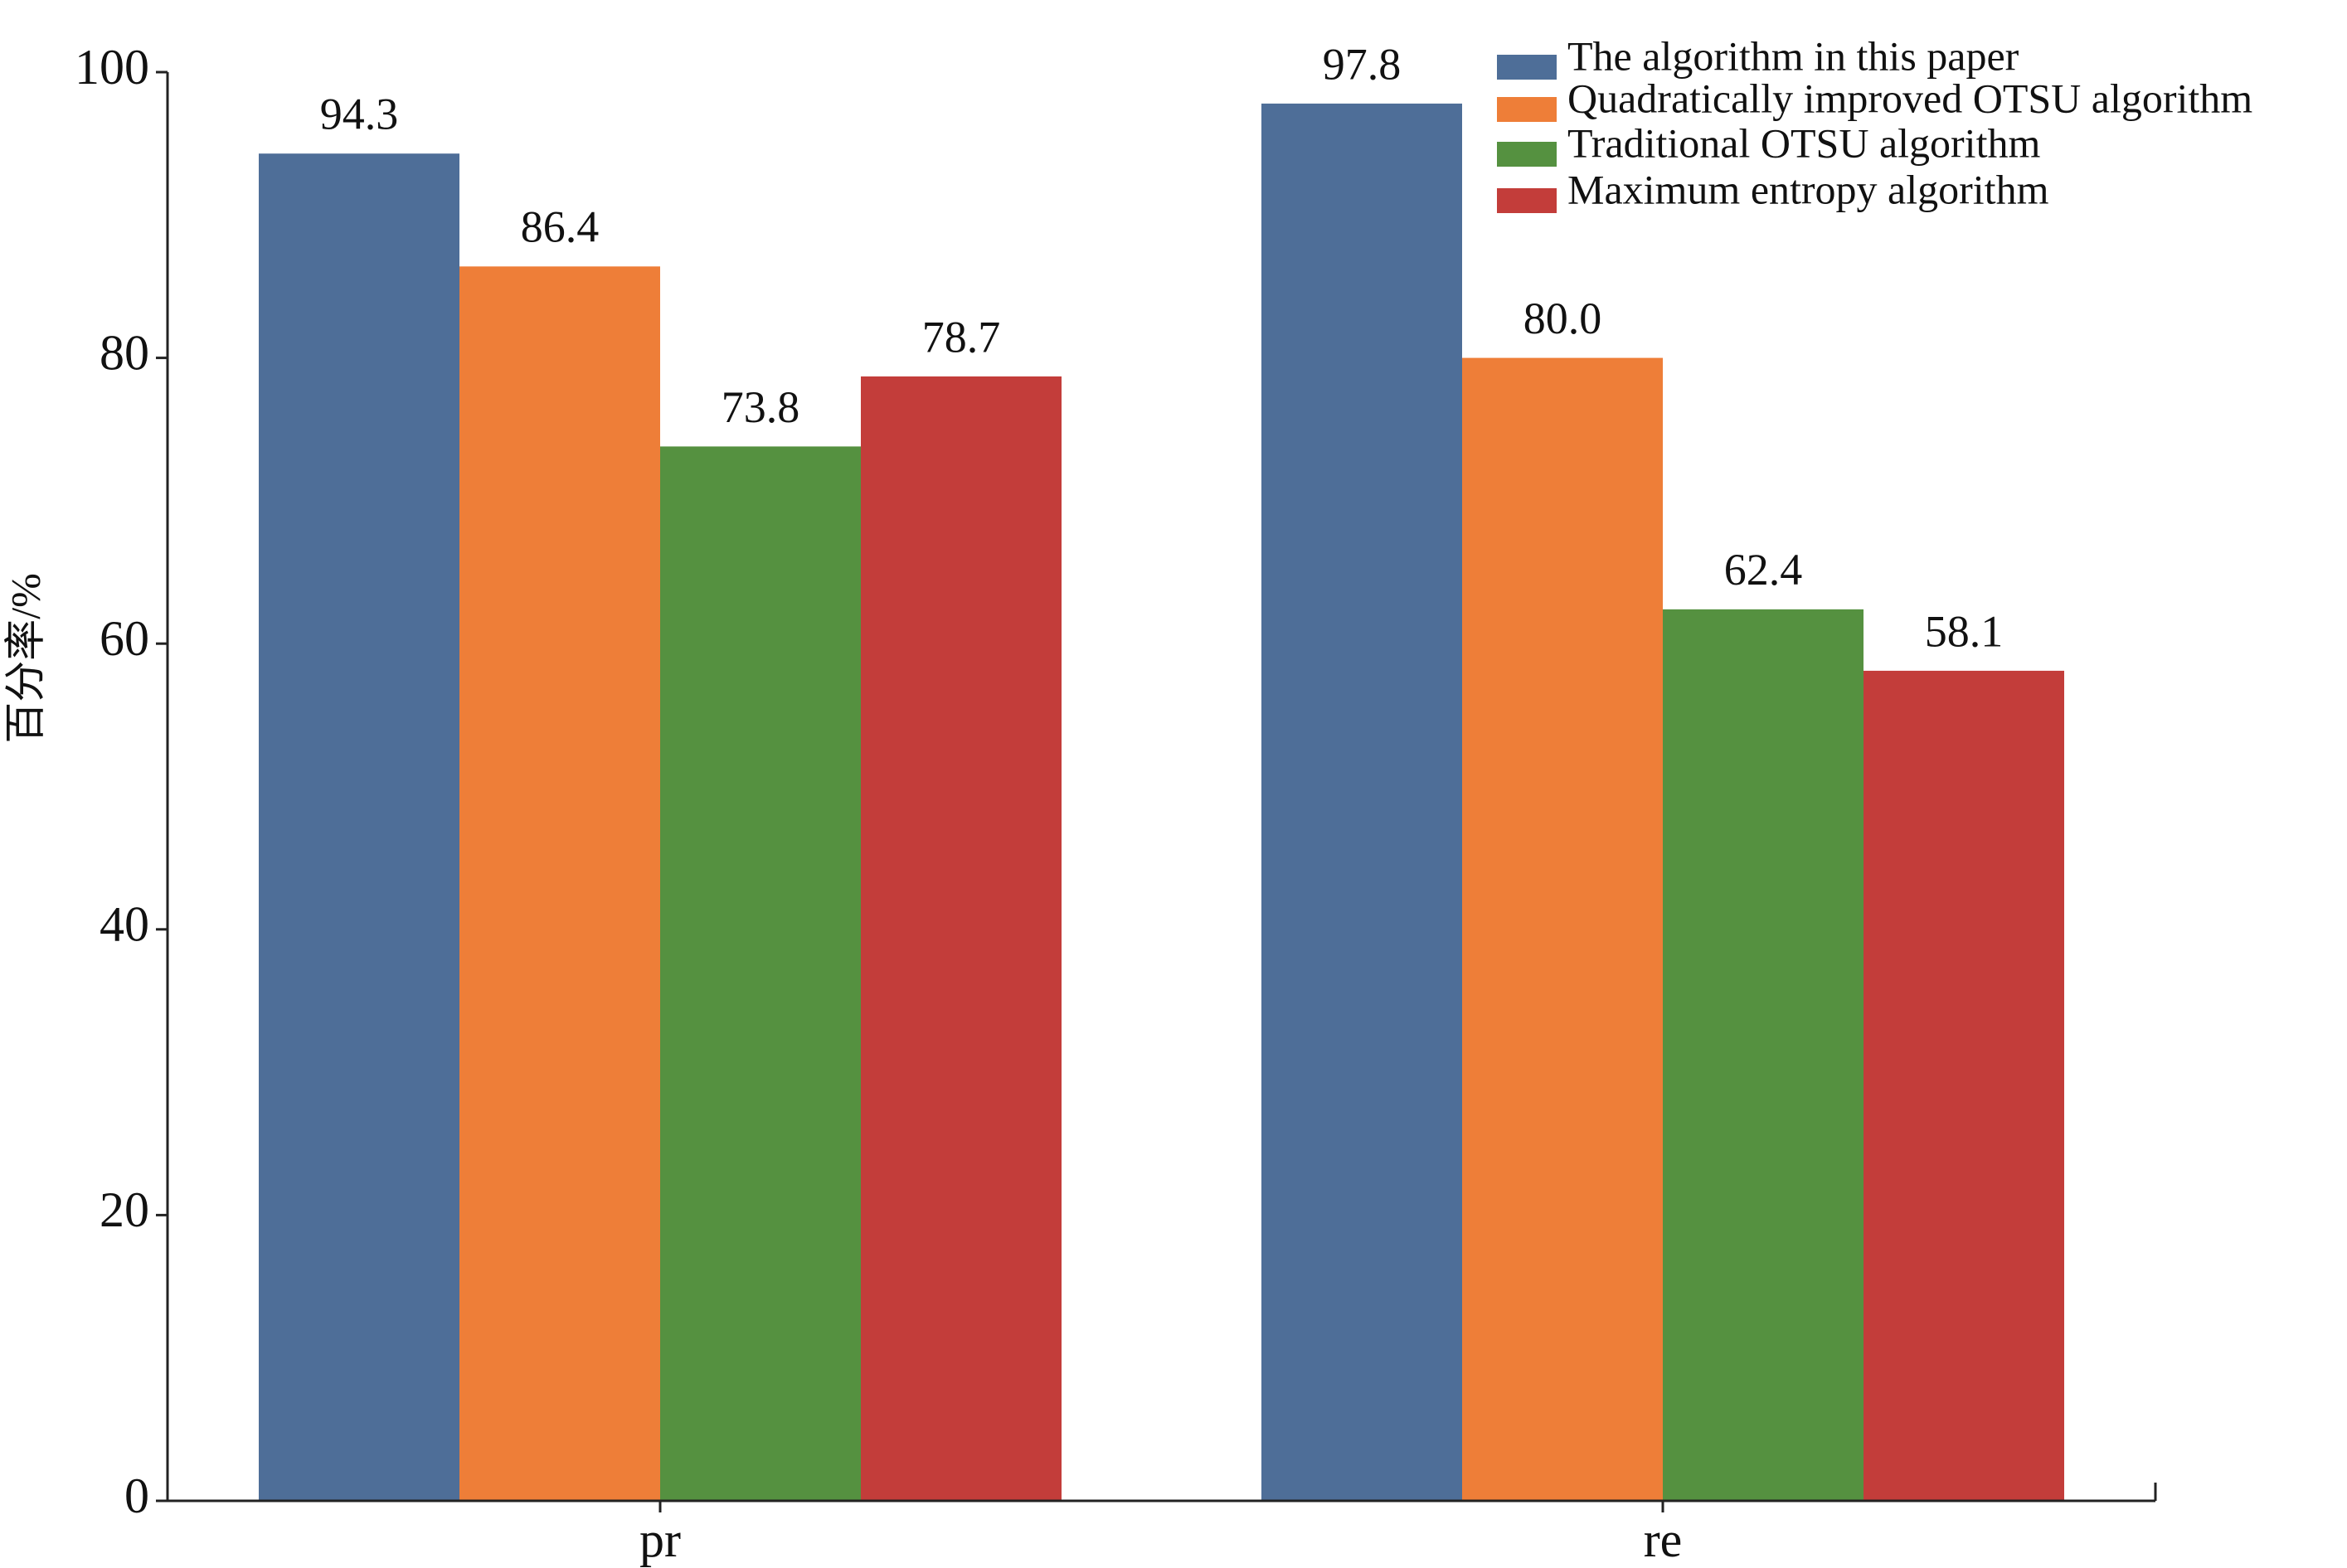 The height and width of the screenshot is (1568, 2347). I want to click on value-label: 86.4, so click(560, 227).